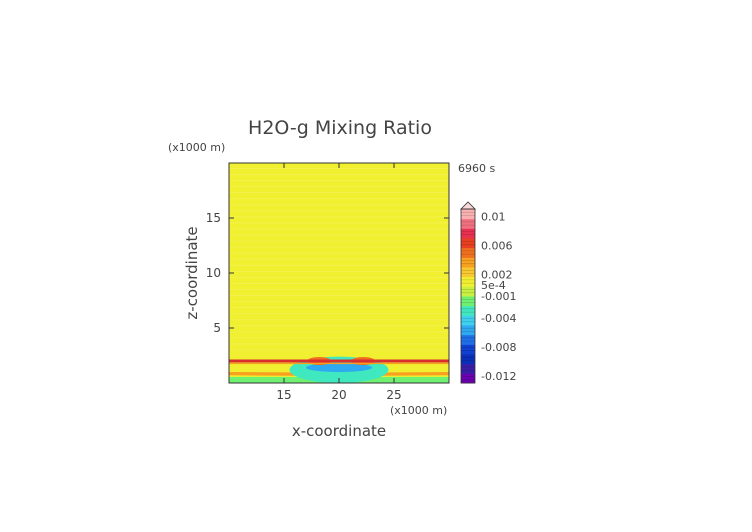 The width and height of the screenshot is (752, 532). I want to click on time-label: 6960 s, so click(476, 168).